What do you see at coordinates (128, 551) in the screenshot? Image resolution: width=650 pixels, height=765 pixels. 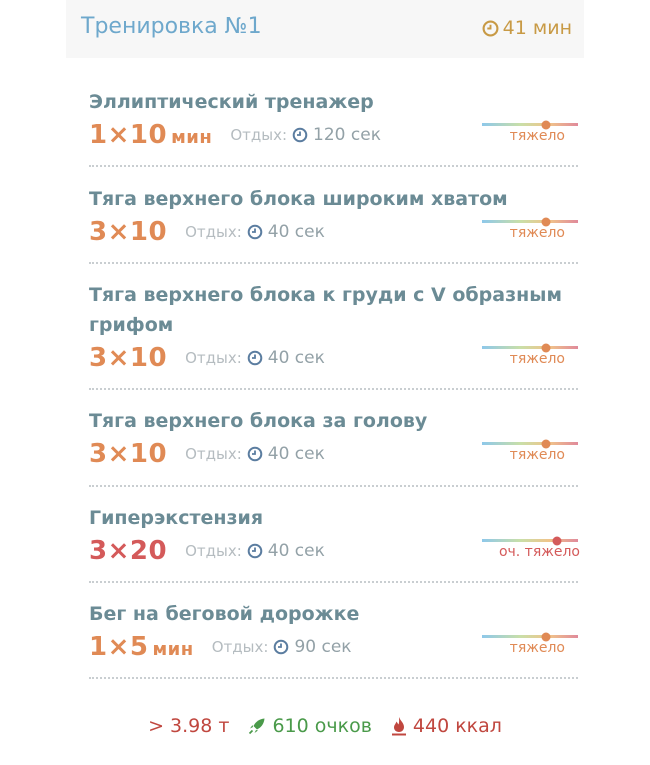 I see `exercise-sets: 3×20` at bounding box center [128, 551].